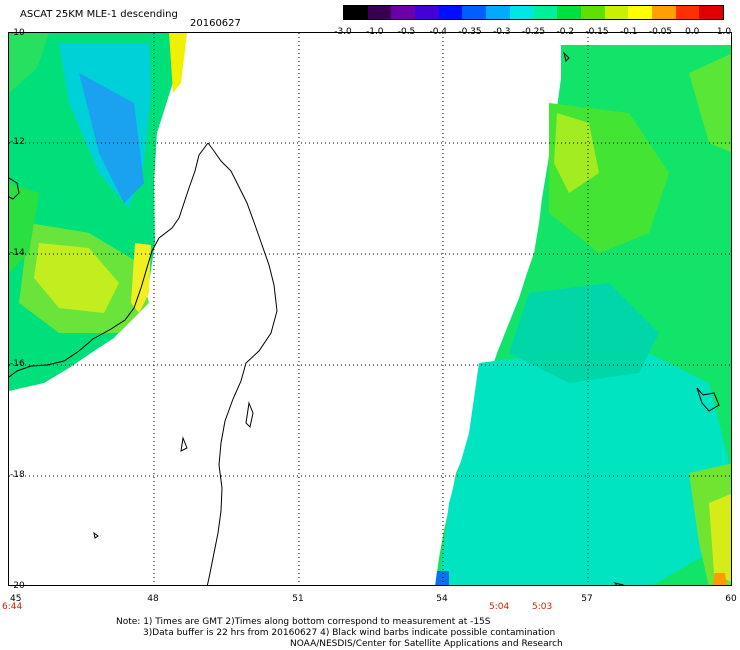  I want to click on lon-label-60: 60, so click(731, 599).